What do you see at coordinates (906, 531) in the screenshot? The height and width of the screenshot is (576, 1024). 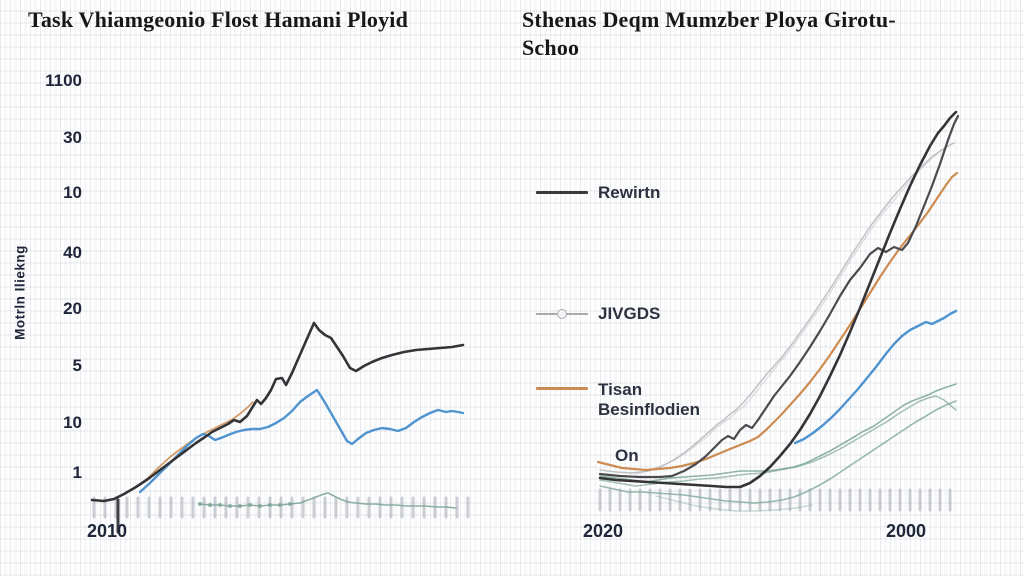 I see `x-tick-label-right-2000: 2000` at bounding box center [906, 531].